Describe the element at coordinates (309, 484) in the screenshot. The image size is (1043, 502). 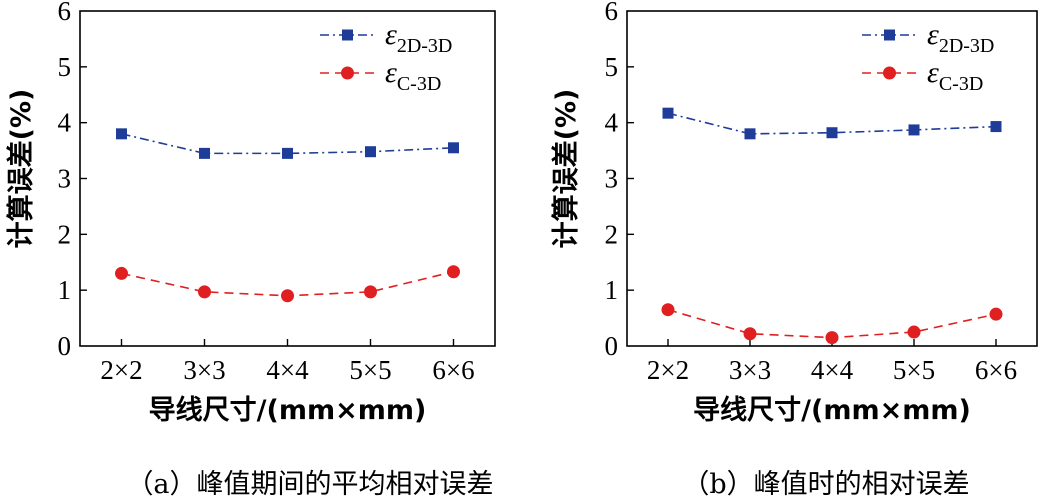
I see `panel-caption: （a）峰值期间的平均相对误差` at that location.